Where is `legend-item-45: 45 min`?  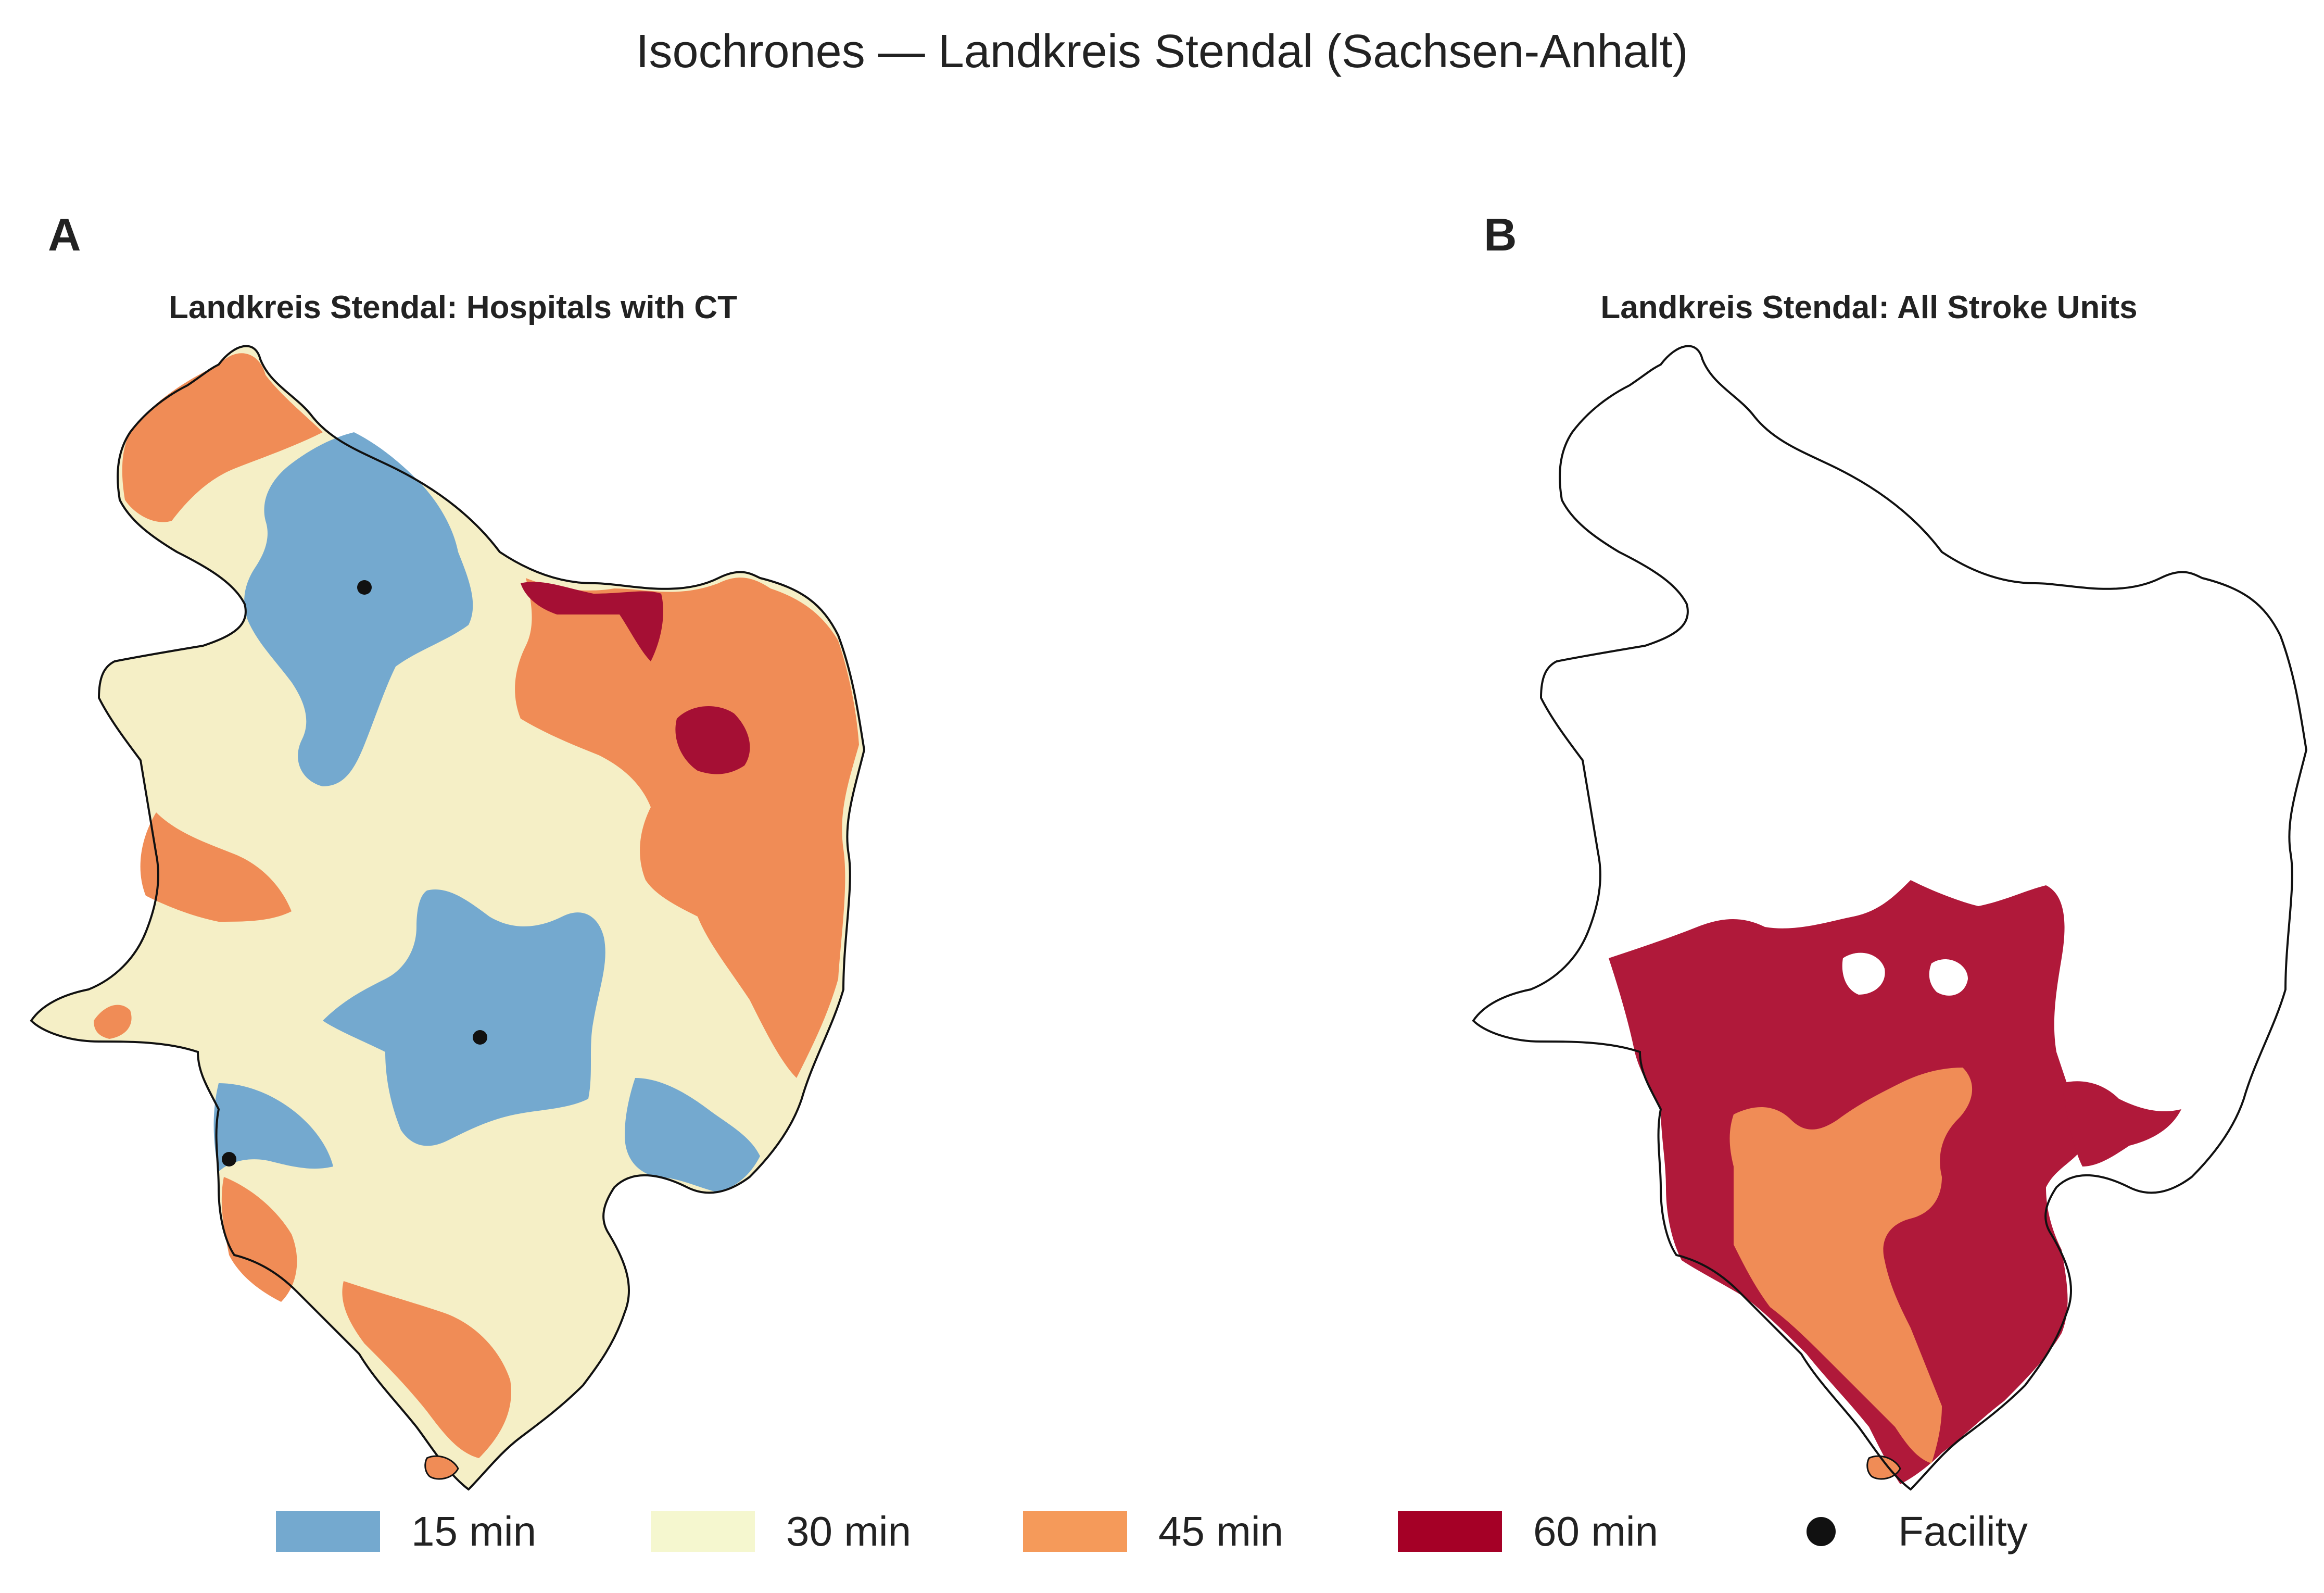 legend-item-45: 45 min is located at coordinates (1153, 1532).